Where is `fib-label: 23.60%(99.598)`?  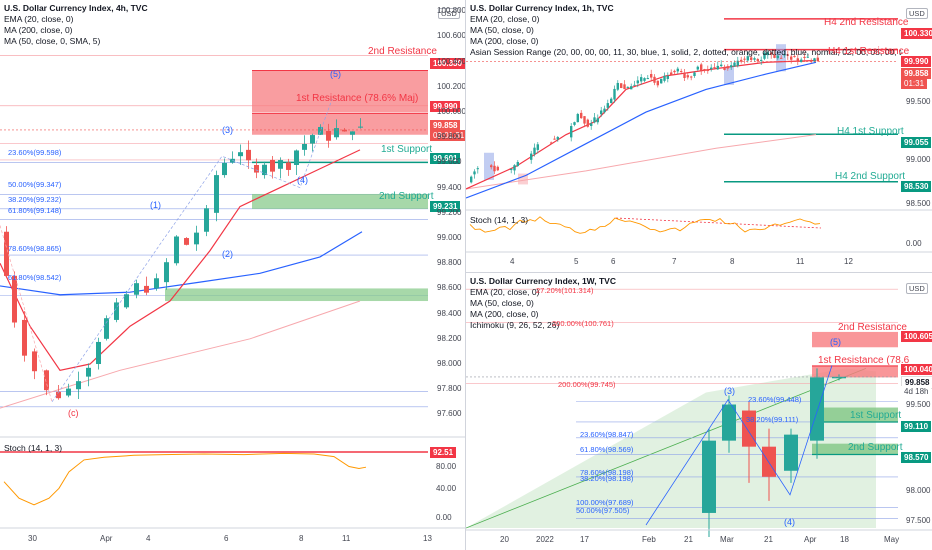 fib-label: 23.60%(99.598) is located at coordinates (35, 152).